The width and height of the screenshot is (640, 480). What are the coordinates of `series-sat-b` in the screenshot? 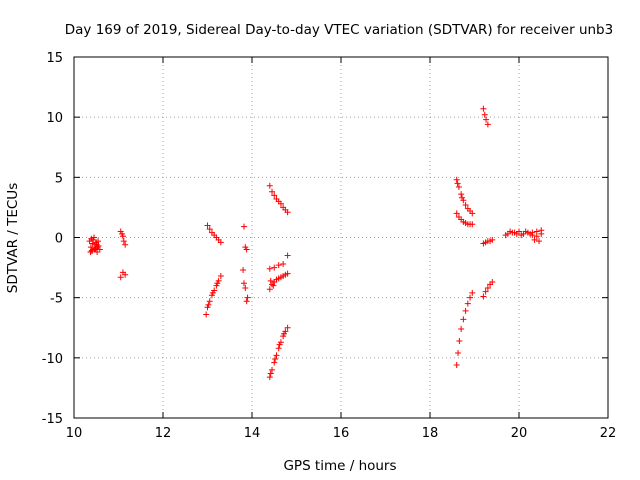 It's located at (123, 238).